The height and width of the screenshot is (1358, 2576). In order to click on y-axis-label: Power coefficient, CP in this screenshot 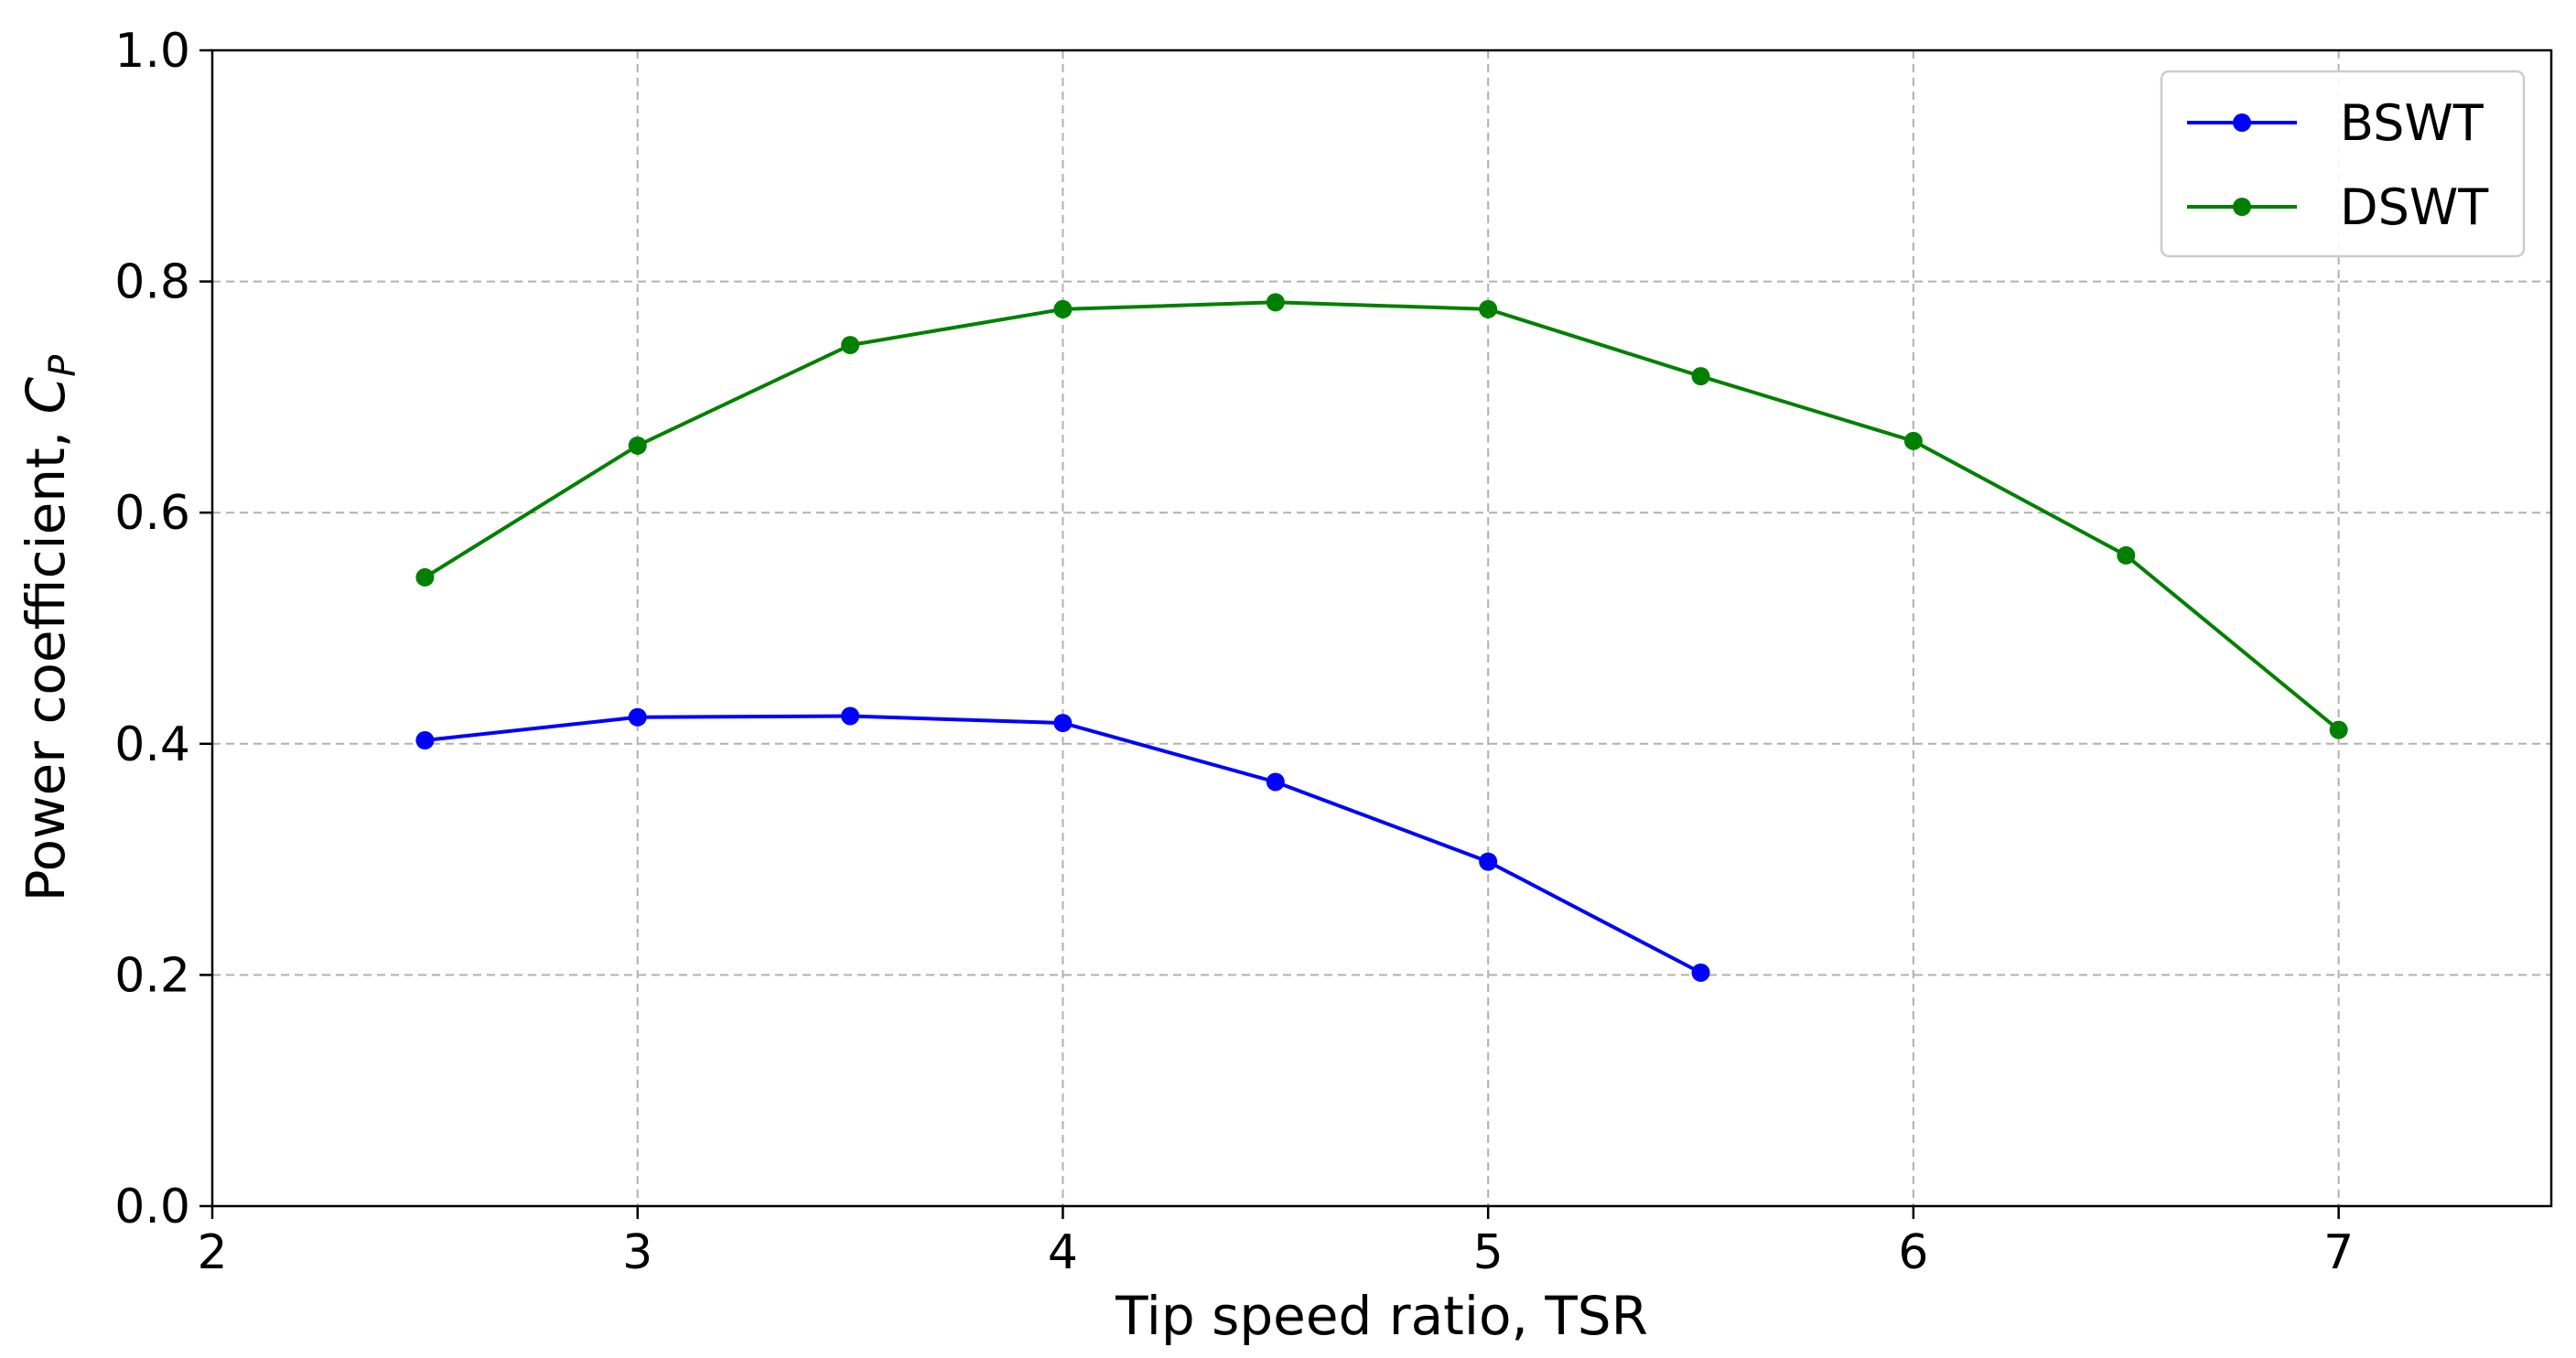, I will do `click(49, 628)`.